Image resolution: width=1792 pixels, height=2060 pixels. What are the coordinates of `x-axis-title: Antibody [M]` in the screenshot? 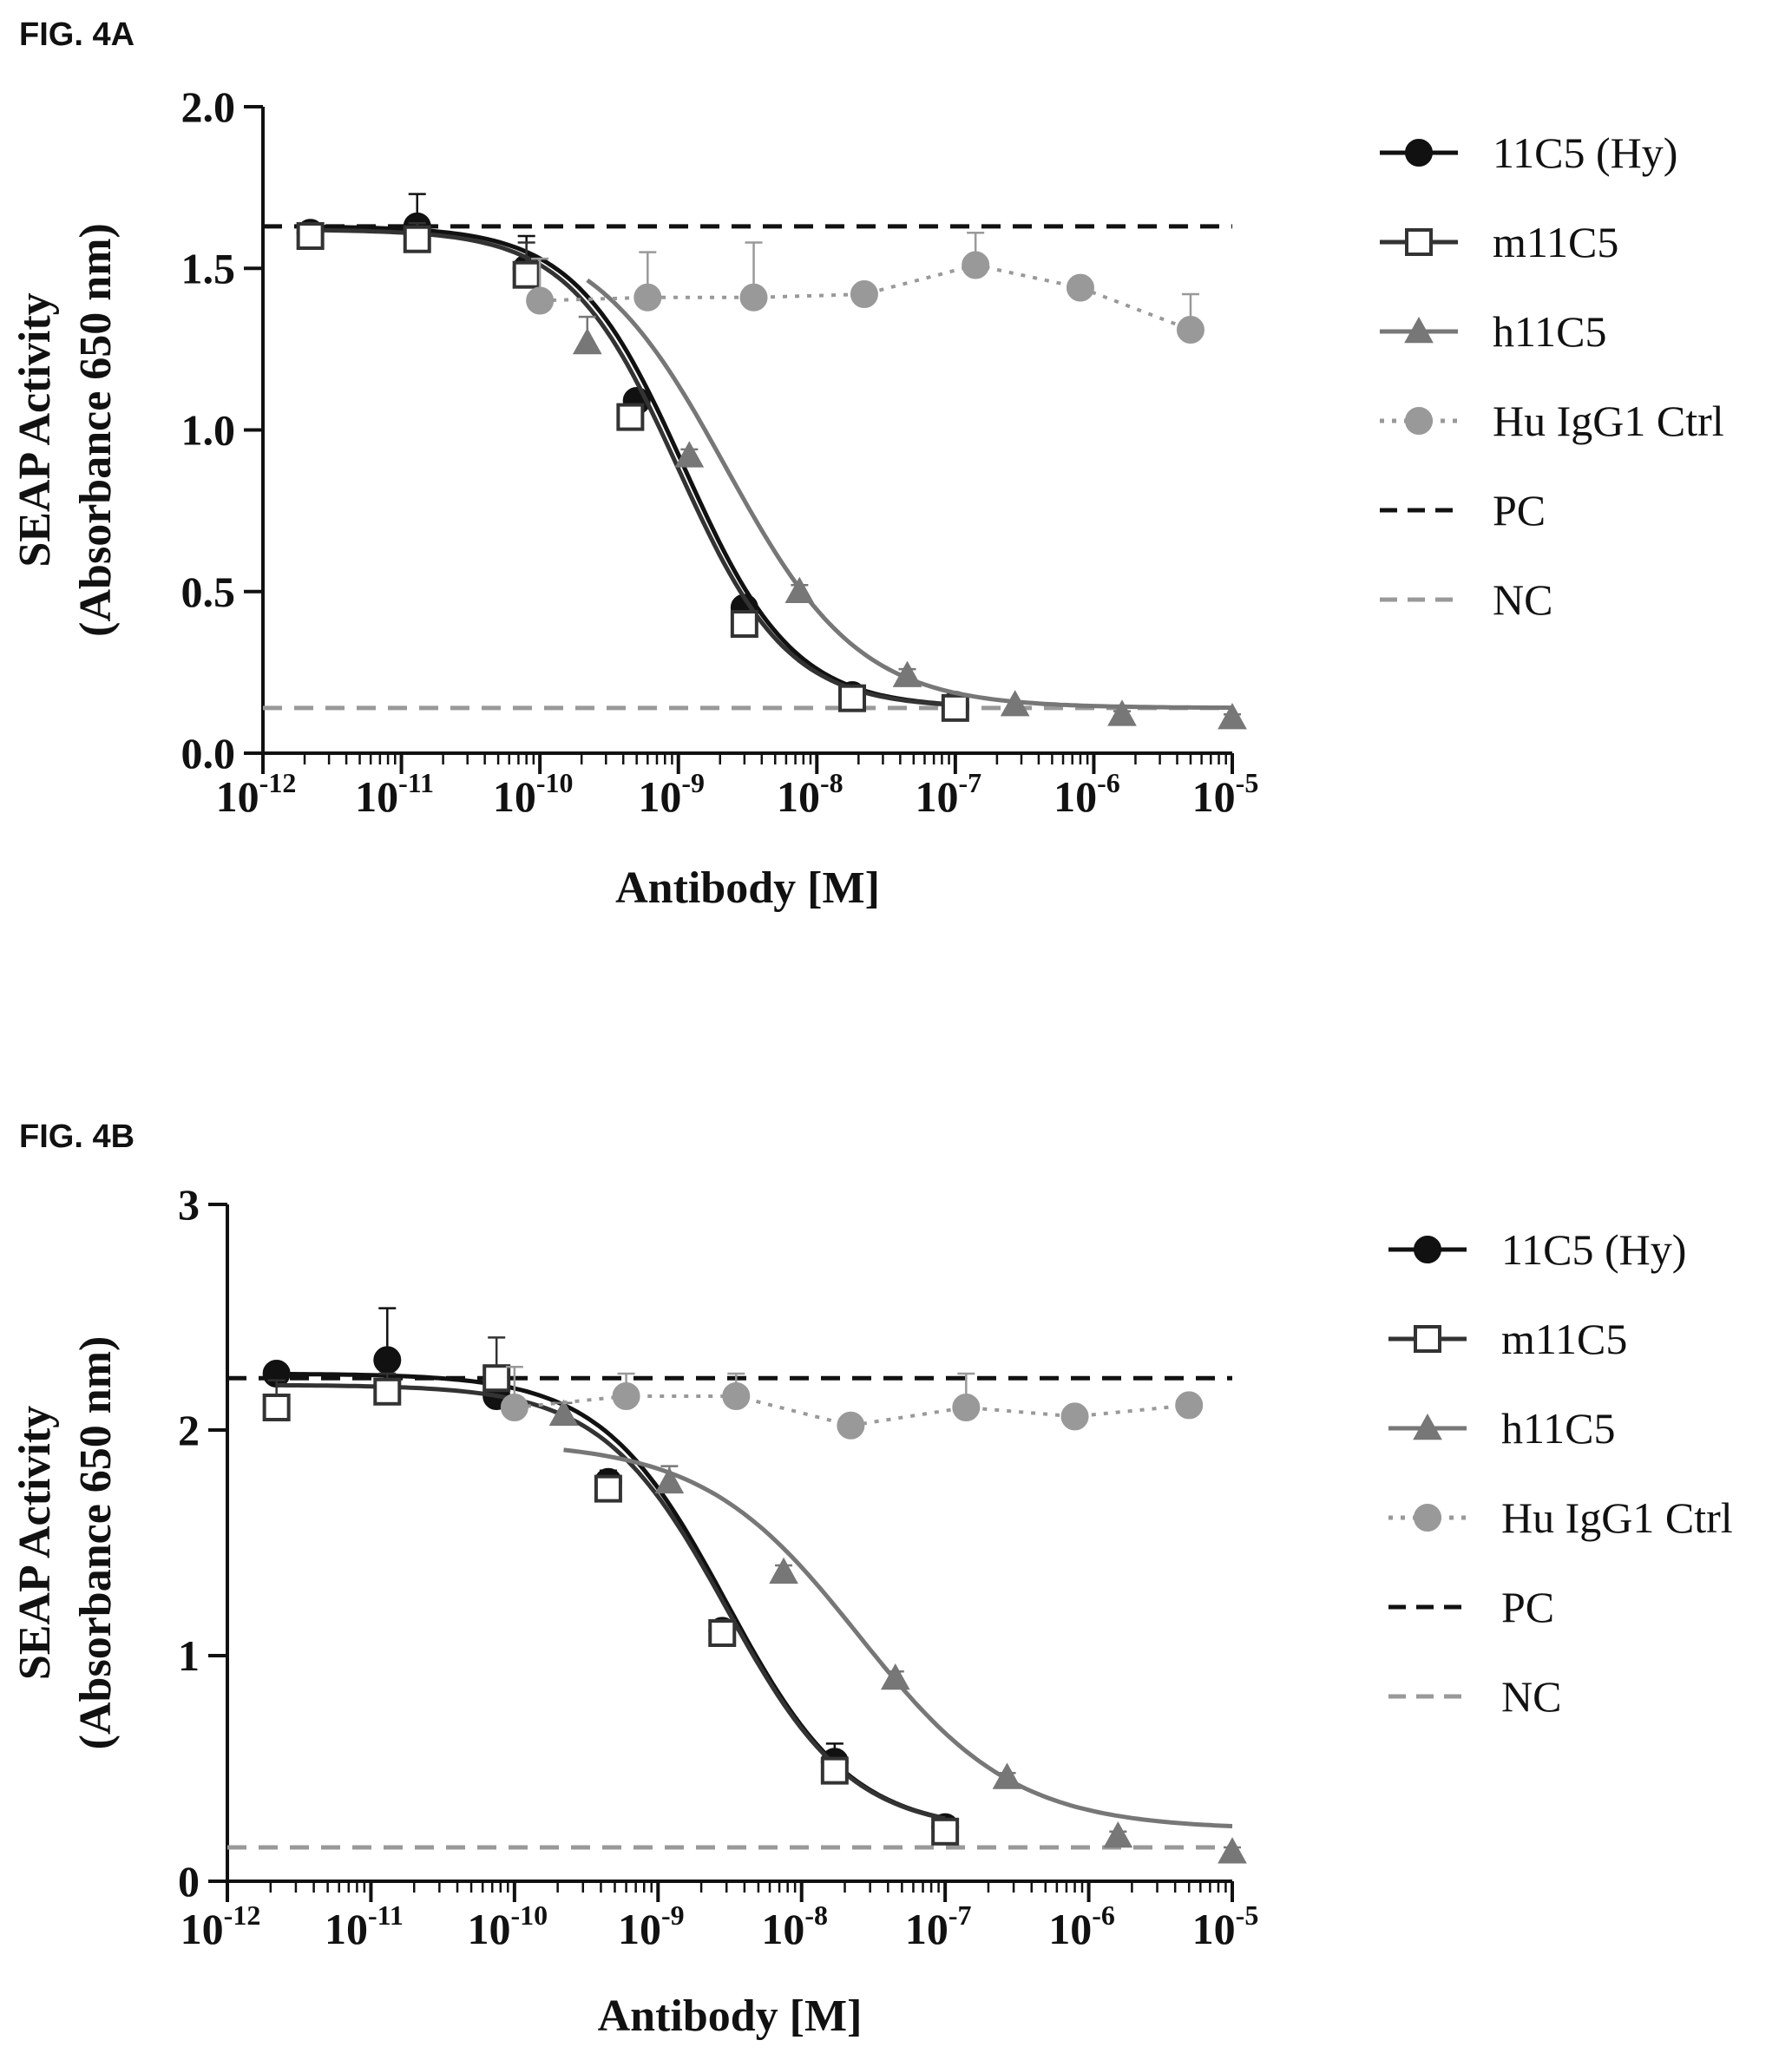 It's located at (730, 2016).